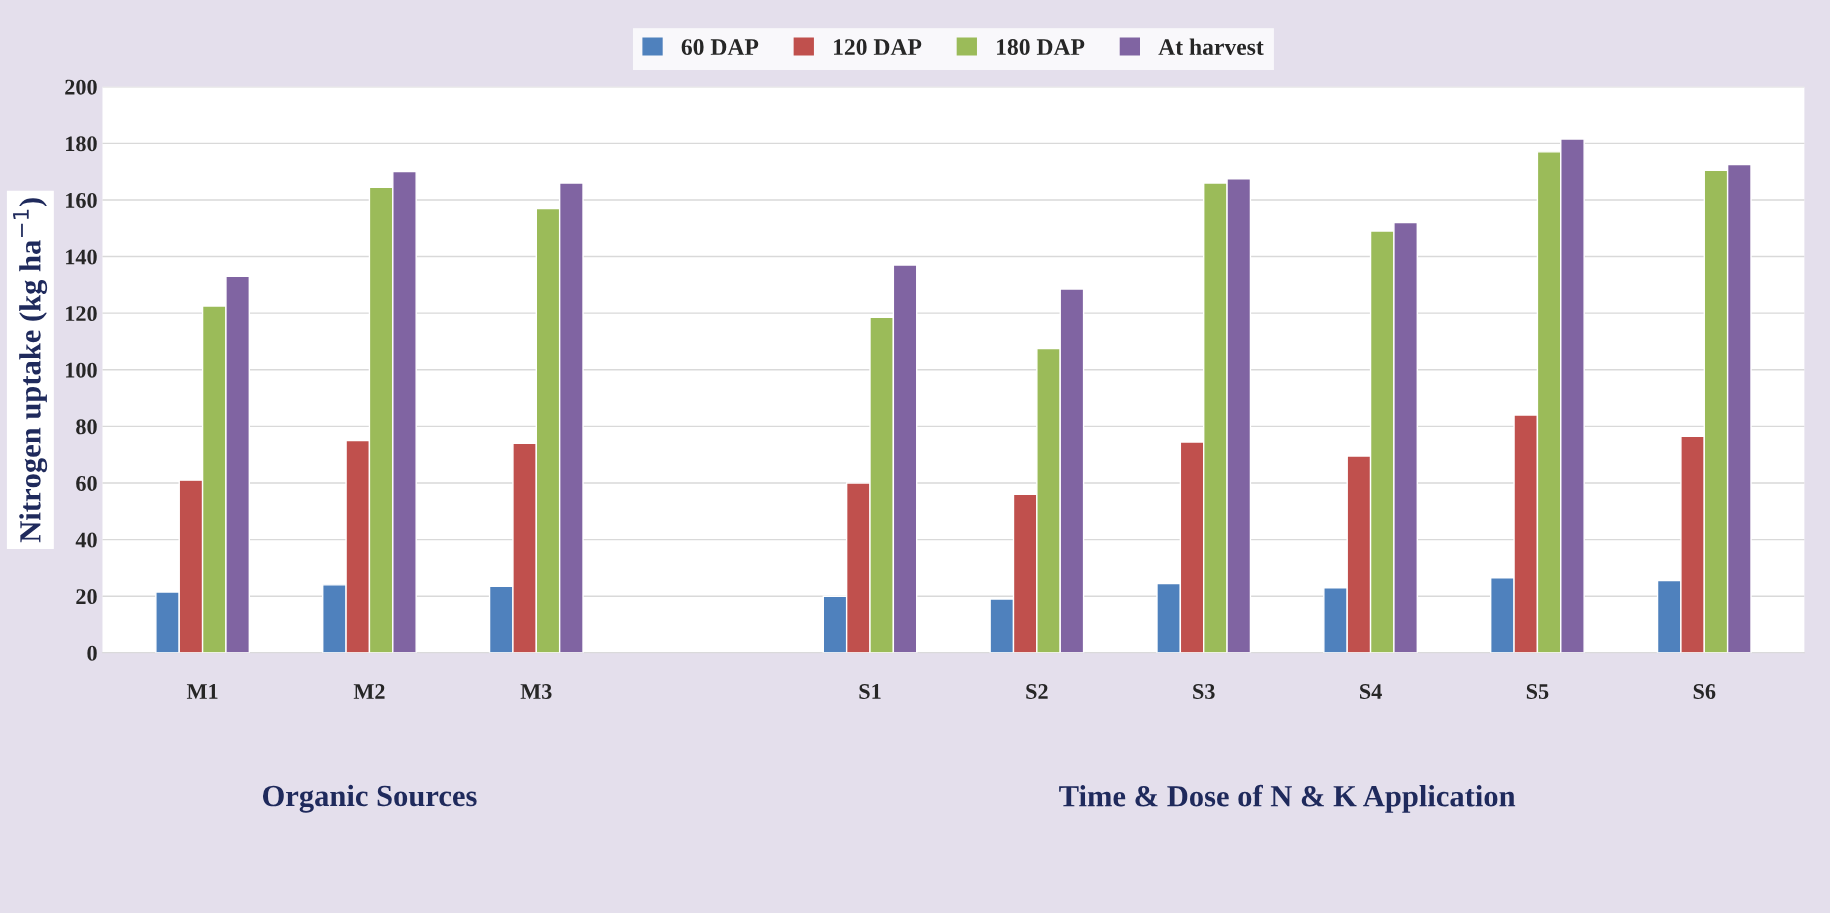 This screenshot has height=913, width=1830. What do you see at coordinates (720, 47) in the screenshot?
I see `legend-label: 60 DAP` at bounding box center [720, 47].